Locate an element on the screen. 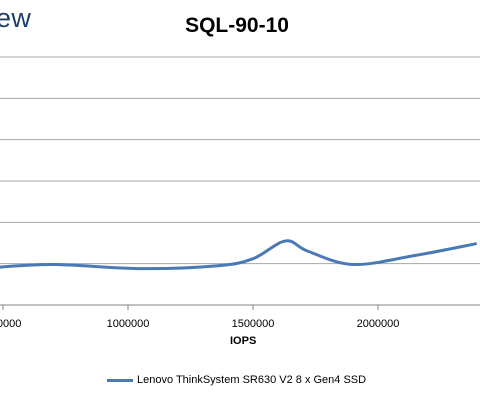 Image resolution: width=480 pixels, height=401 pixels. legend: Lenovo ThinkSystem SR630 V2 8 x Gen4 SSD is located at coordinates (236, 380).